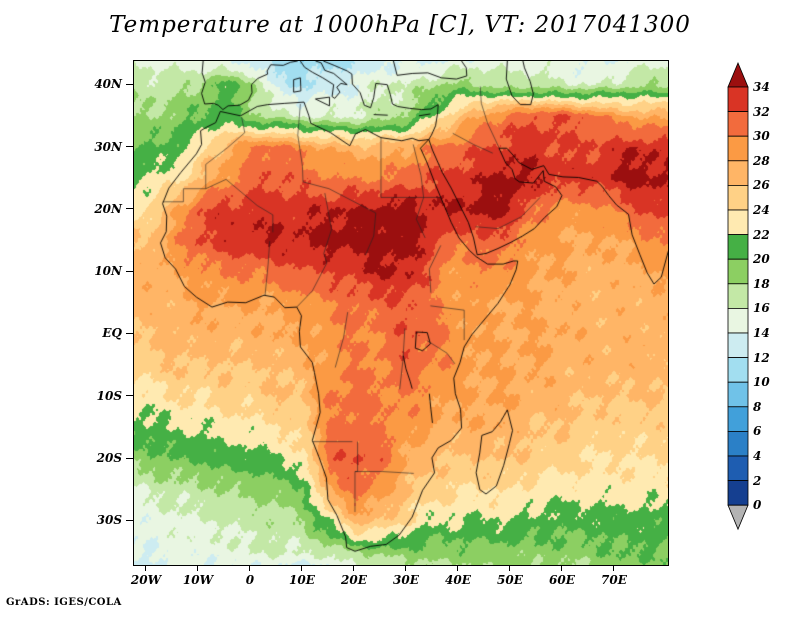 This screenshot has height=618, width=800. What do you see at coordinates (757, 505) in the screenshot?
I see `colorbar-tick-label: 0` at bounding box center [757, 505].